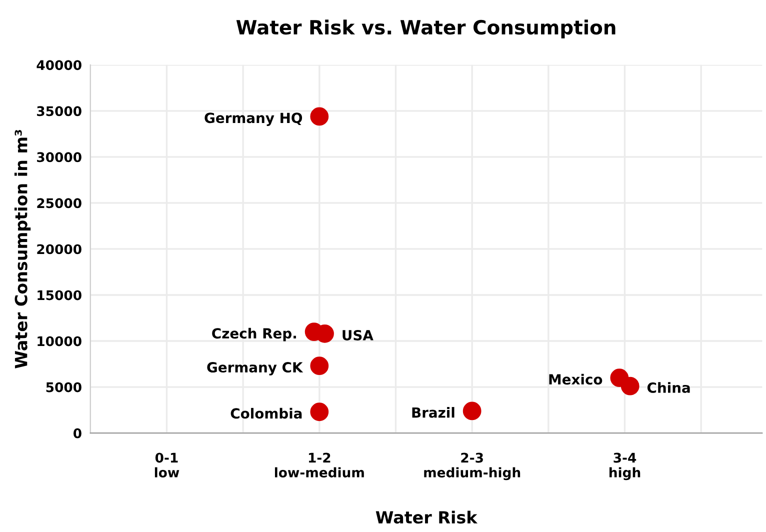  Describe the element at coordinates (319, 465) in the screenshot. I see `x-tick-label: 1-2 low-medium` at that location.